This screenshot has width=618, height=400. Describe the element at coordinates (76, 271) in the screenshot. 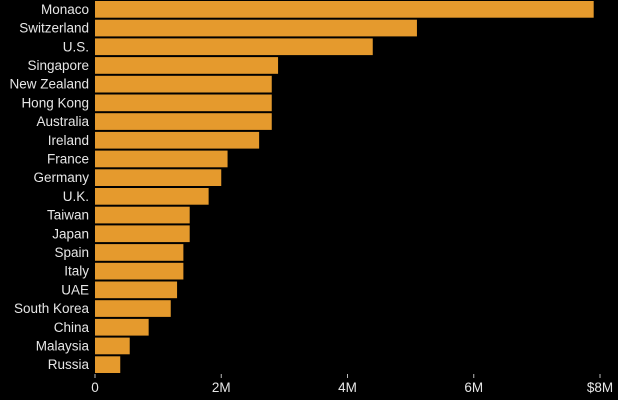

I see `category-label: Italy` at that location.